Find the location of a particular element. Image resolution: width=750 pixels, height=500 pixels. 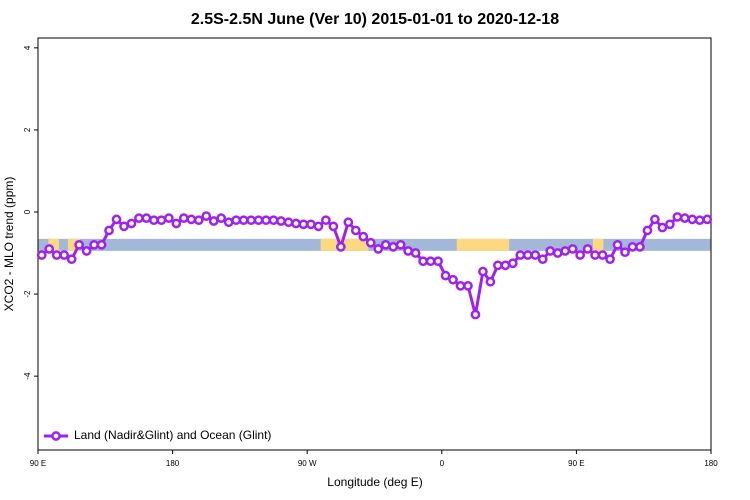

y-tick-label: 2 is located at coordinates (27, 129).